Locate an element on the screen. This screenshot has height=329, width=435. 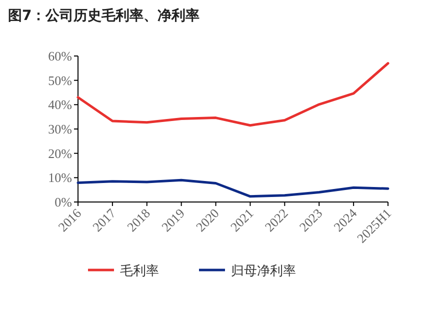
y-tick-label: 60% is located at coordinates (60, 56).